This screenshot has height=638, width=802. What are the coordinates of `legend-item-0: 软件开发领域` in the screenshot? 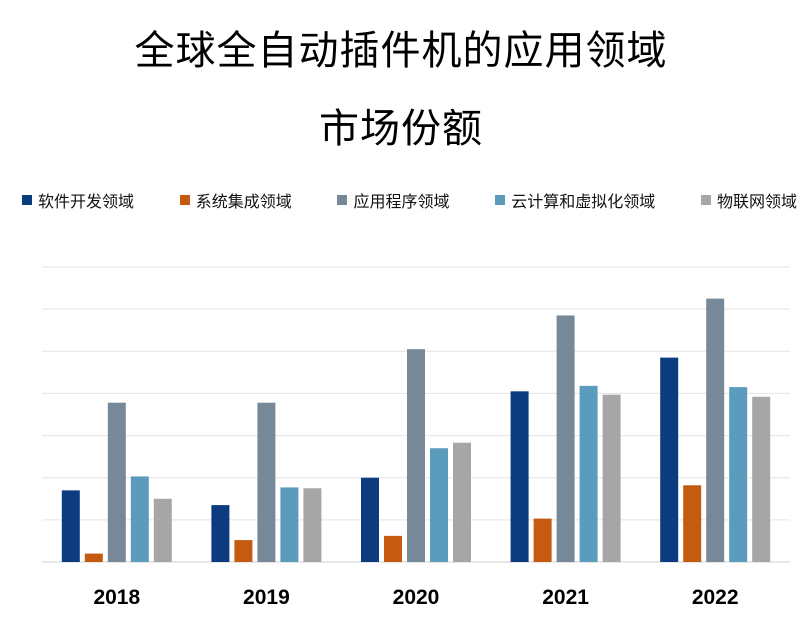 It's located at (78, 200).